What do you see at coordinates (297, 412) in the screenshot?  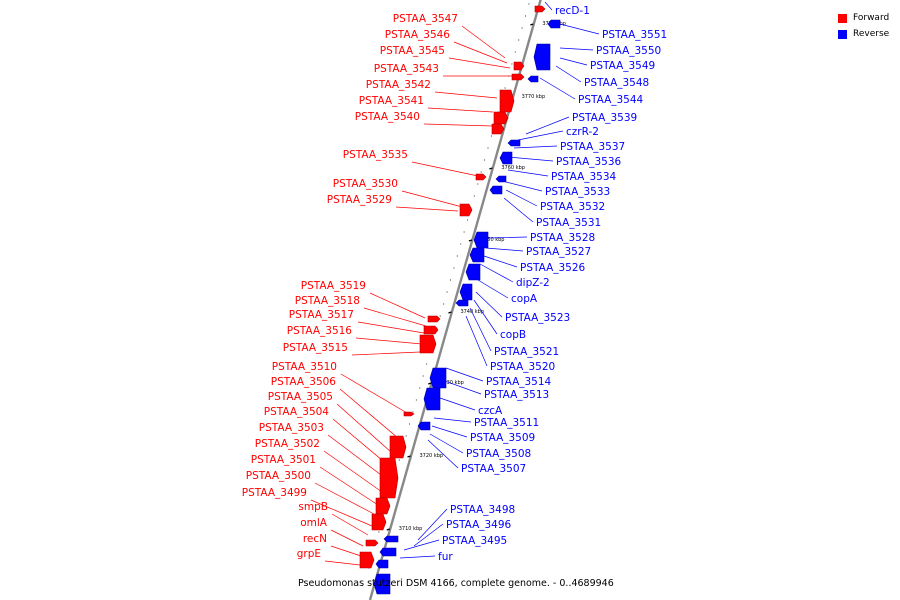 I see `forward-gene-label: PSTAA_3504` at bounding box center [297, 412].